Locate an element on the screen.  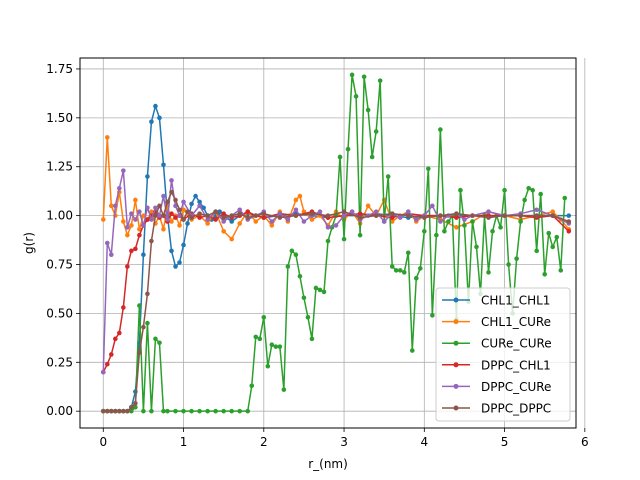
x-tick-label: 3 is located at coordinates (344, 442).